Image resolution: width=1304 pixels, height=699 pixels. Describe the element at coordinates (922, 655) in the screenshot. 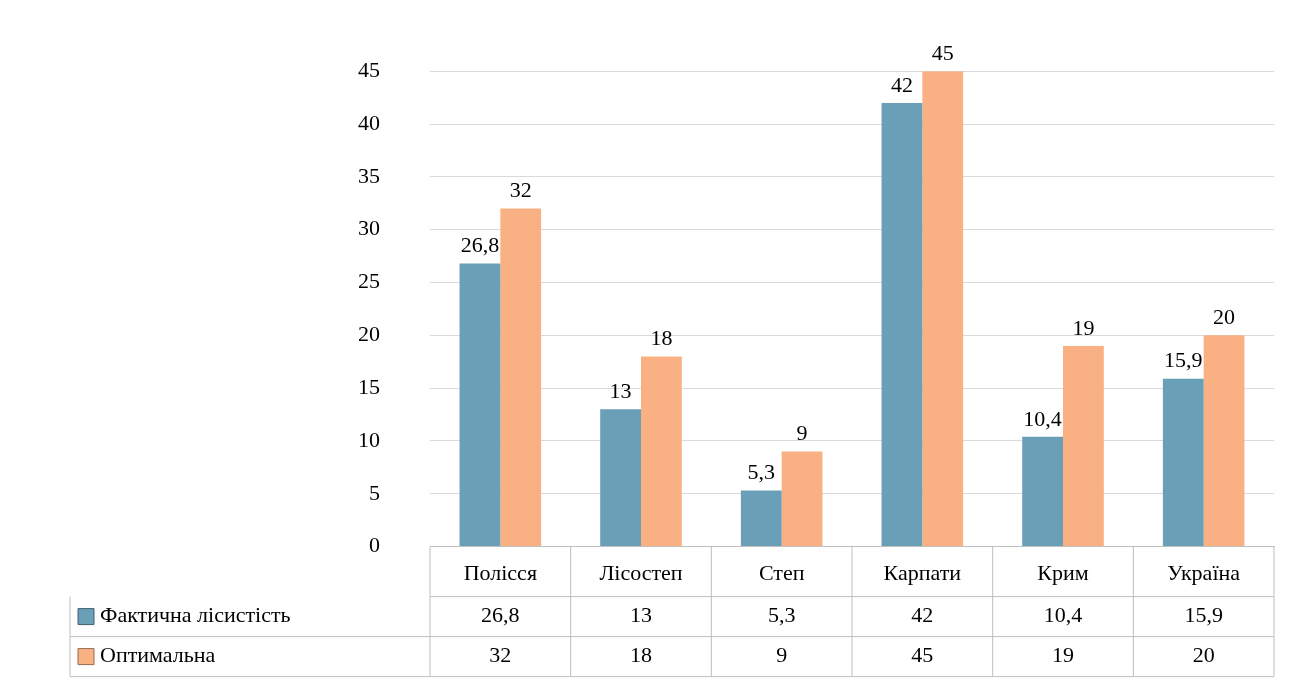

I see `data-label: 45` at that location.